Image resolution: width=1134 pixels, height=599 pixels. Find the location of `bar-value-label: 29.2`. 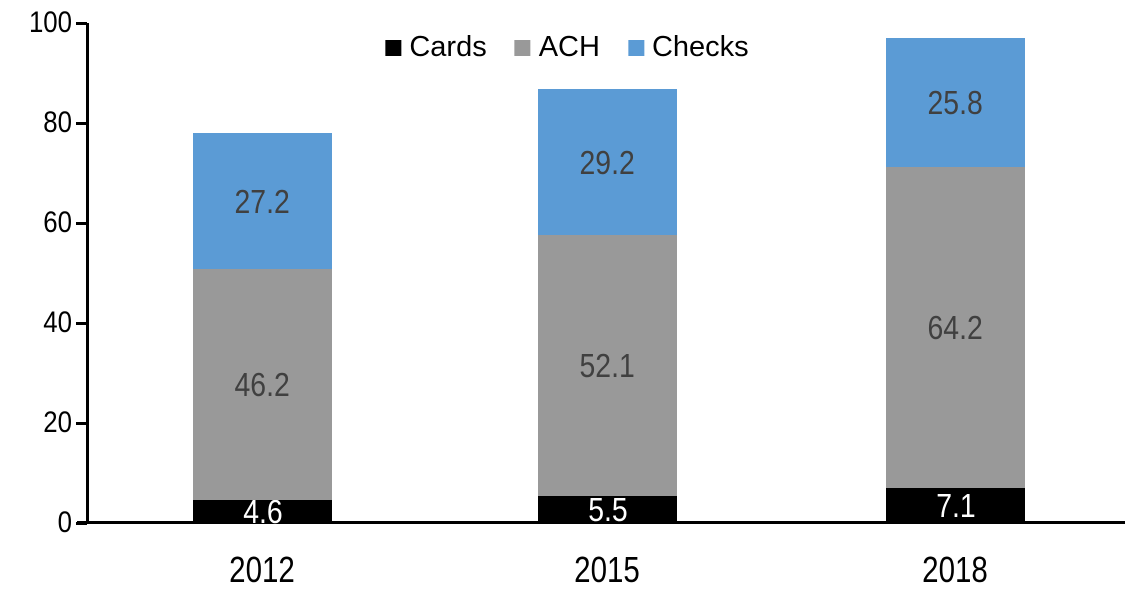

bar-value-label: 29.2 is located at coordinates (607, 162).